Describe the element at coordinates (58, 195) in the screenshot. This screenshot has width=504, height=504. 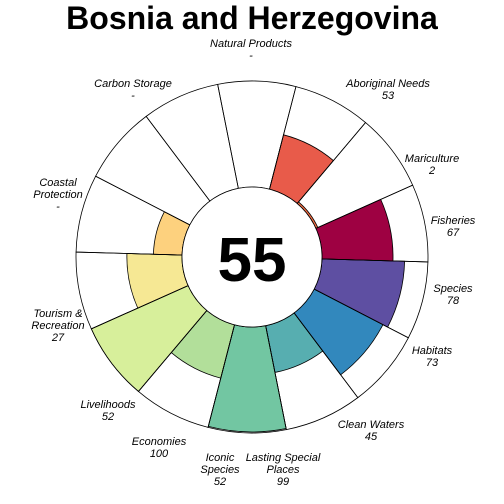
I see `label-coastal-protection: Protection` at that location.